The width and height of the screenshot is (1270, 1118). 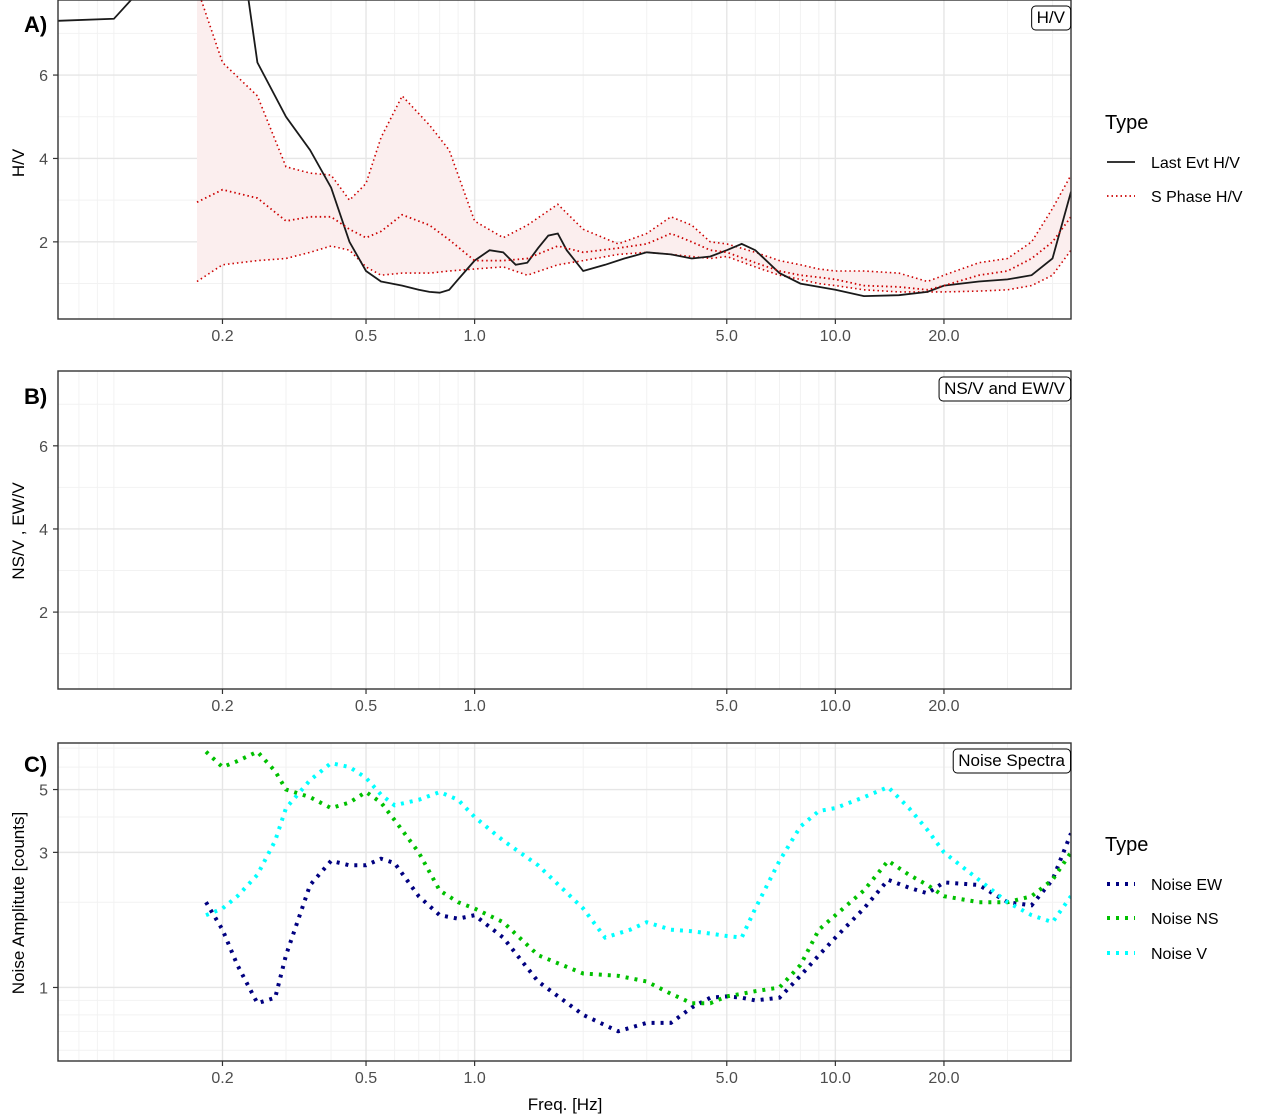 What do you see at coordinates (43, 988) in the screenshot?
I see `y-tick-label: 1` at bounding box center [43, 988].